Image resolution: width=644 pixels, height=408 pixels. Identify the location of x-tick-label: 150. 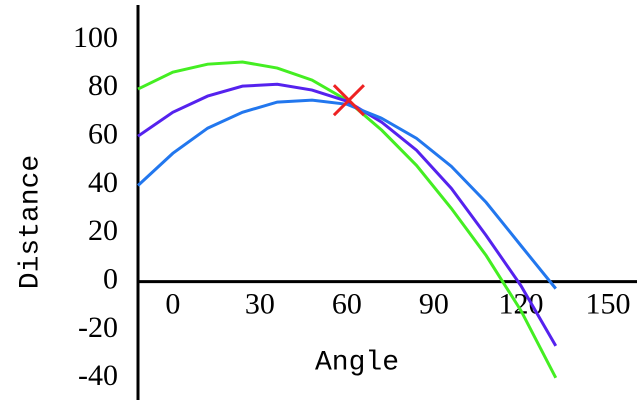
(607, 304).